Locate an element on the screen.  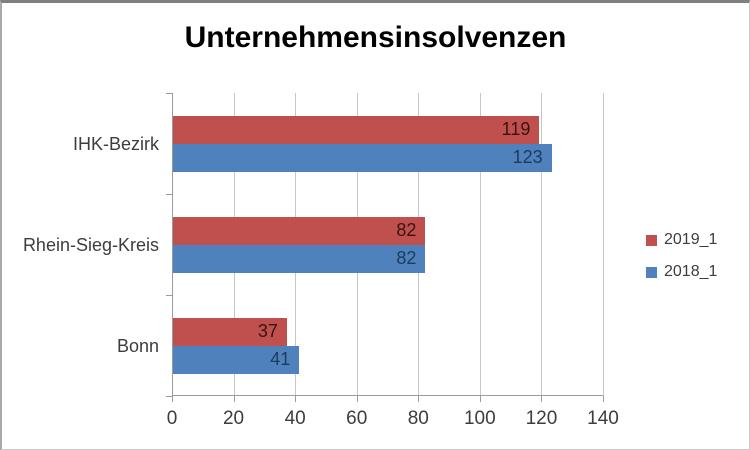
x-tick-label-120: 120 is located at coordinates (541, 418).